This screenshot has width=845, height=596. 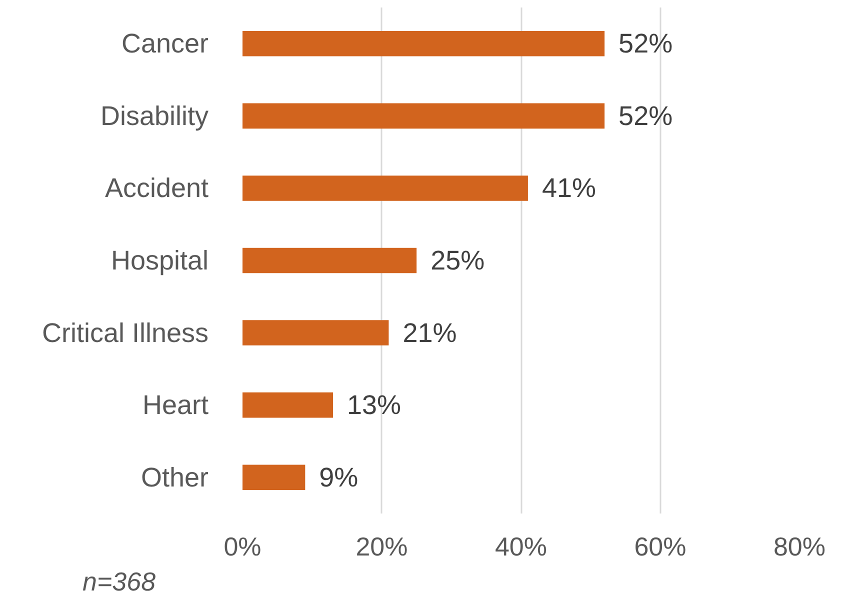 What do you see at coordinates (165, 43) in the screenshot?
I see `y-tick-label: Cancer` at bounding box center [165, 43].